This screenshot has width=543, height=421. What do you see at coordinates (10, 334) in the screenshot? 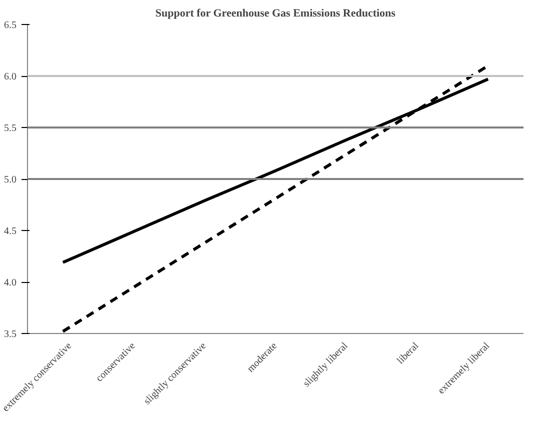
I see `y-tick-label: 3.5` at bounding box center [10, 334].